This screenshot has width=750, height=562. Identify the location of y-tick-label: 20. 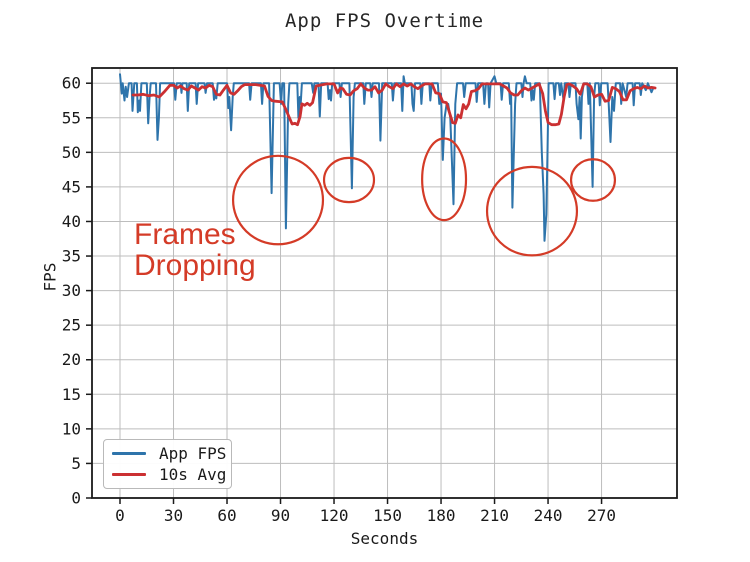
(71, 359).